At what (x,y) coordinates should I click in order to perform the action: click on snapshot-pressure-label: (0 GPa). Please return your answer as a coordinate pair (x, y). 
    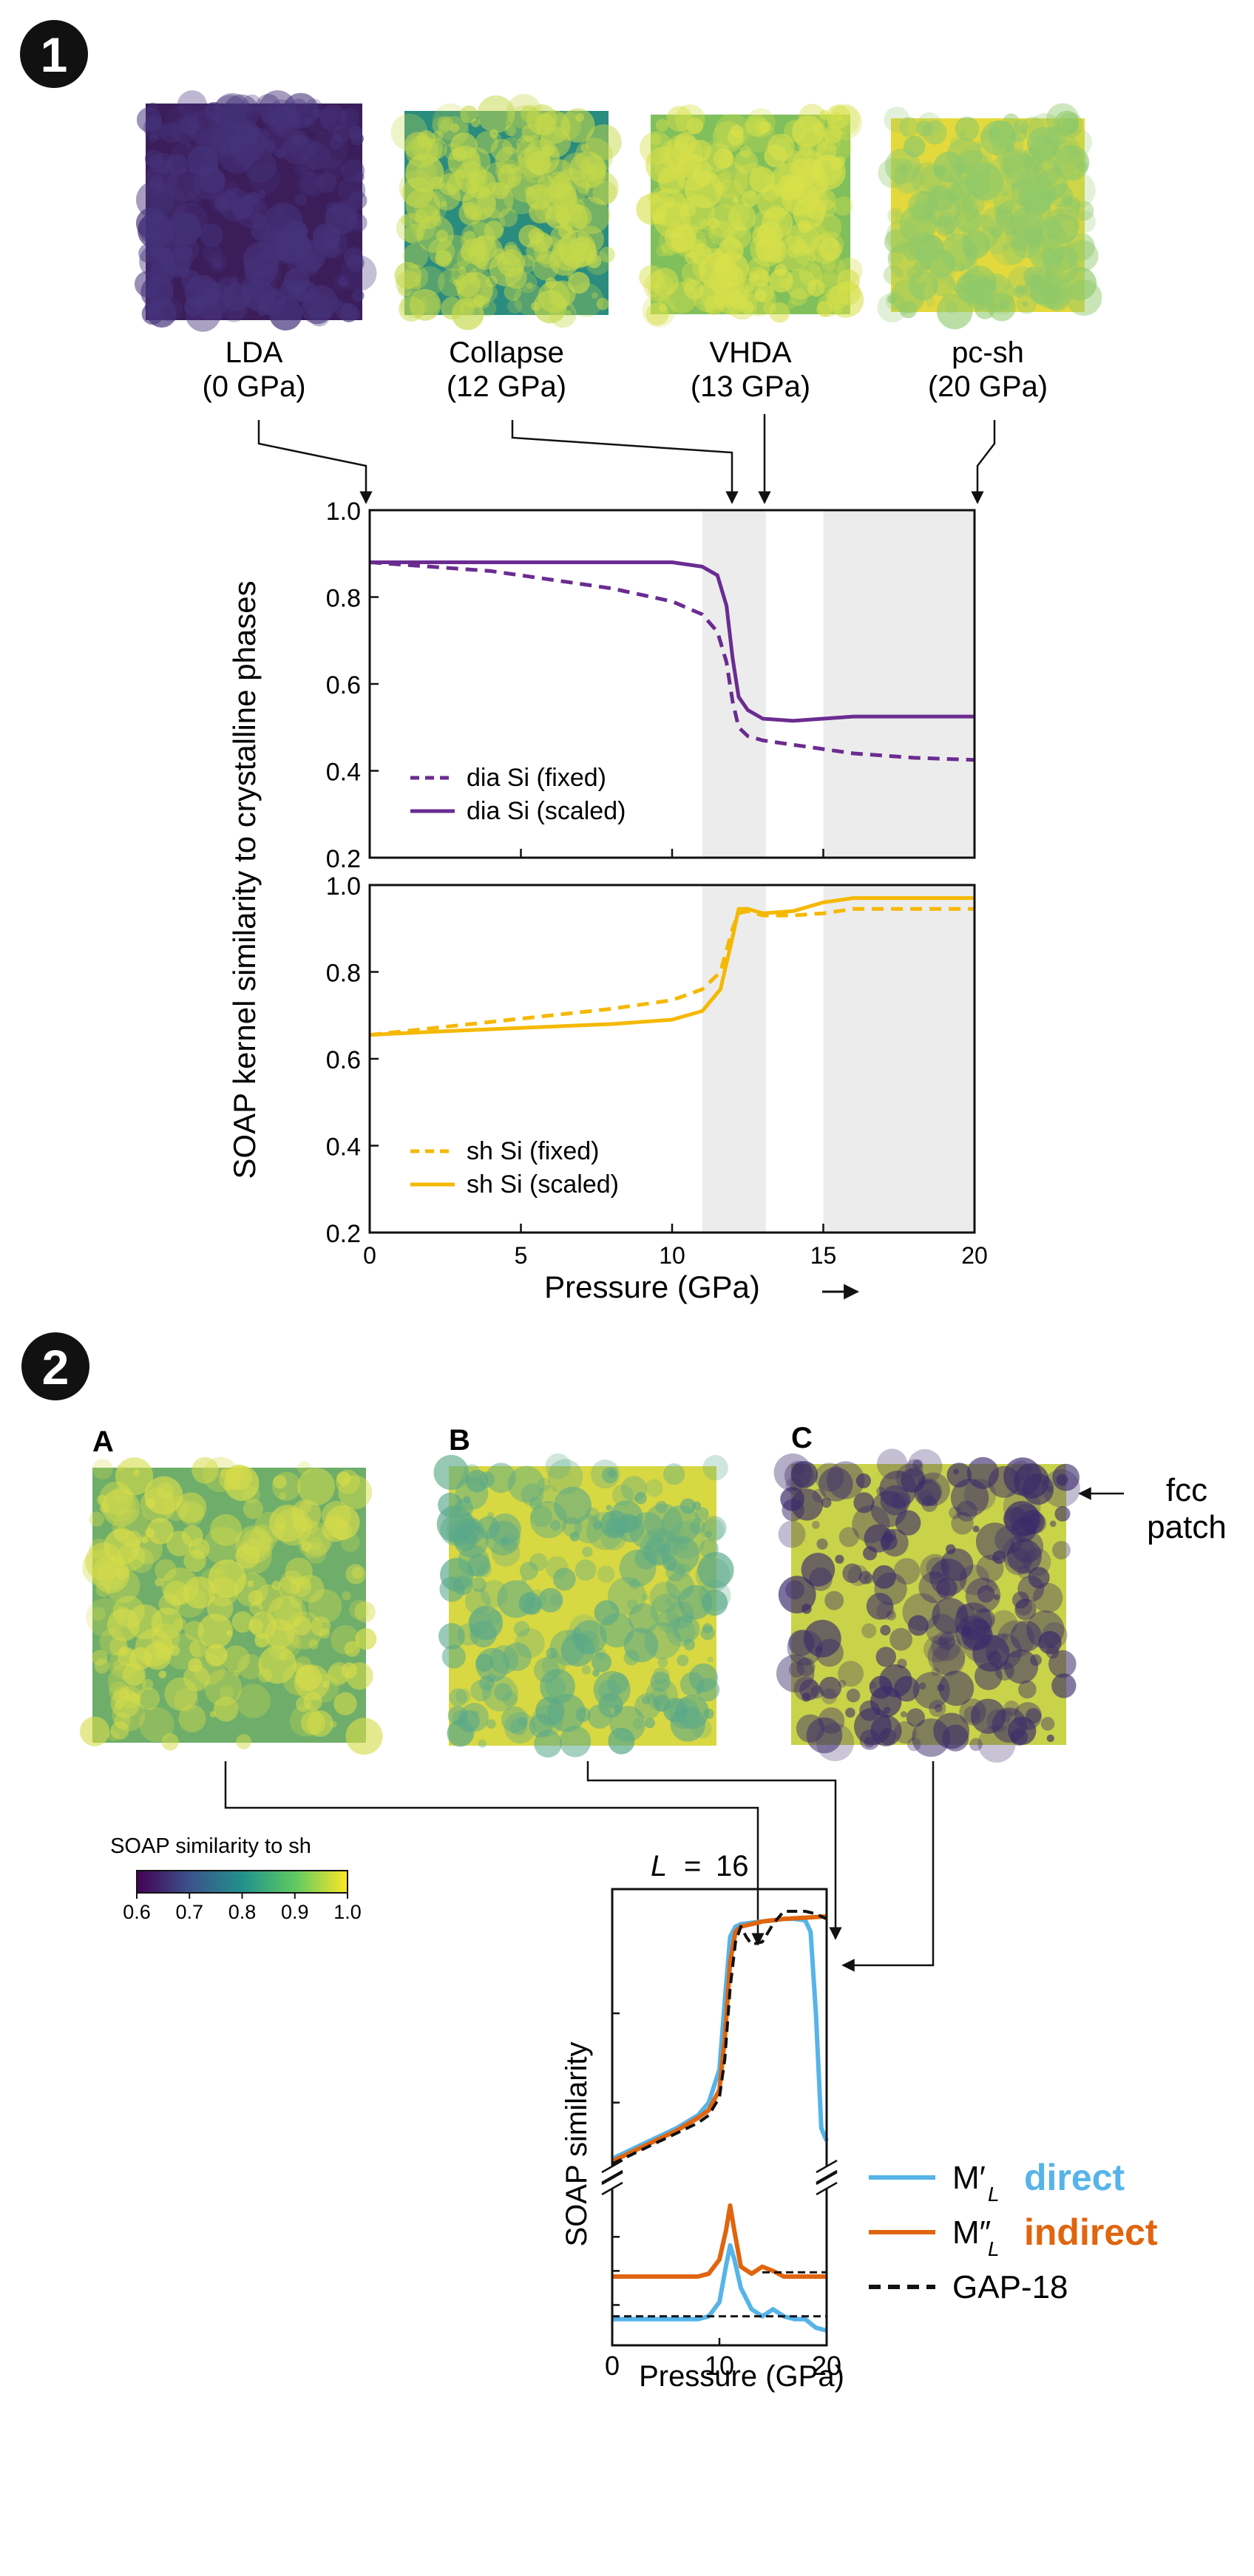
    Looking at the image, I should click on (254, 386).